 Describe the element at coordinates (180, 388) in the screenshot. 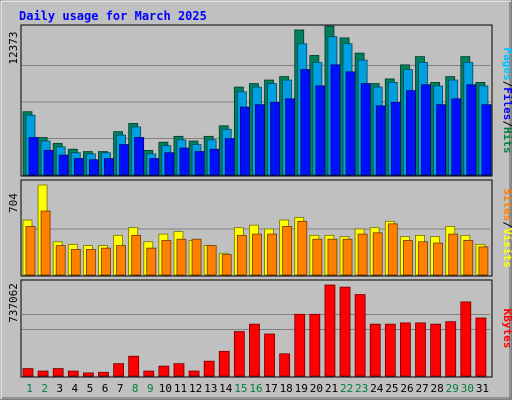

I see `x-label-day-11: 11` at that location.